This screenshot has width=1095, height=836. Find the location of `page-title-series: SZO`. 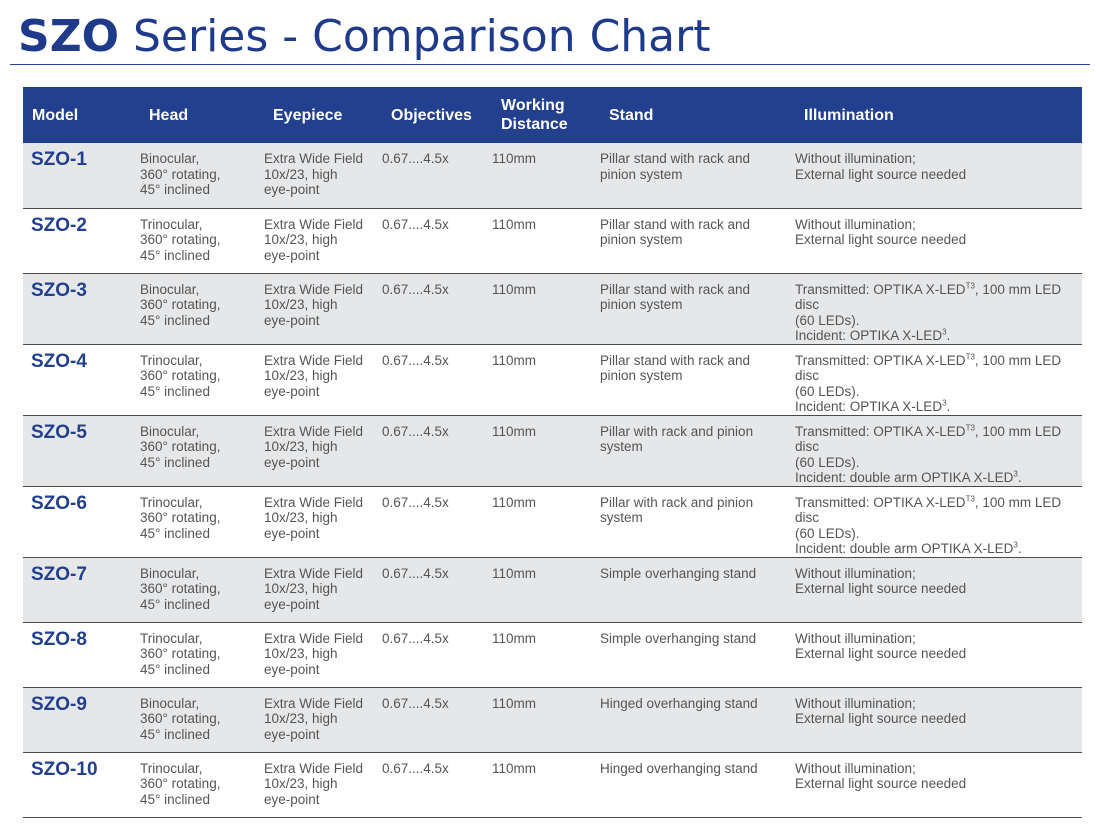

page-title-series: SZO is located at coordinates (68, 36).